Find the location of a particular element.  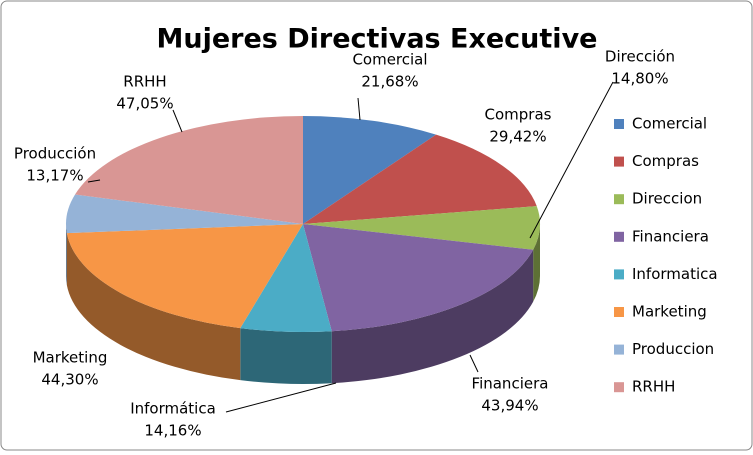

data-label-name: Compras is located at coordinates (518, 115).